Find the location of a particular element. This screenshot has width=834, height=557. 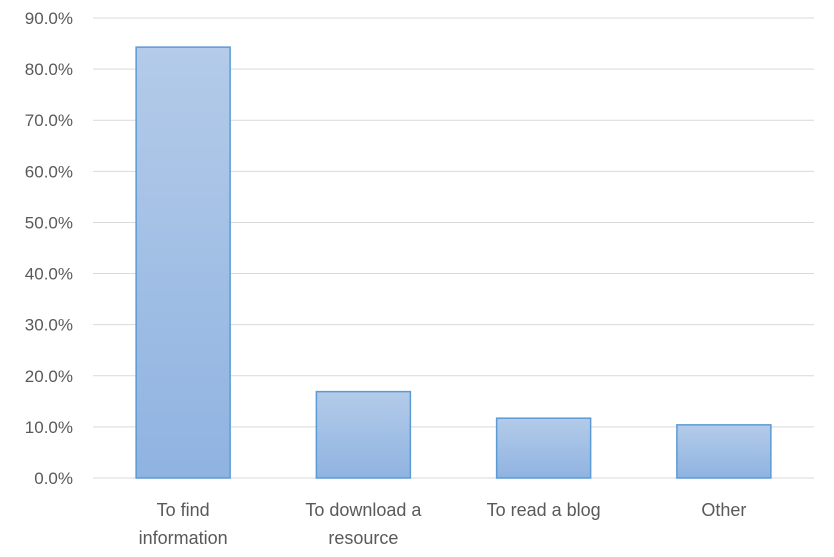

y-tick-label: 70.0% is located at coordinates (49, 120).